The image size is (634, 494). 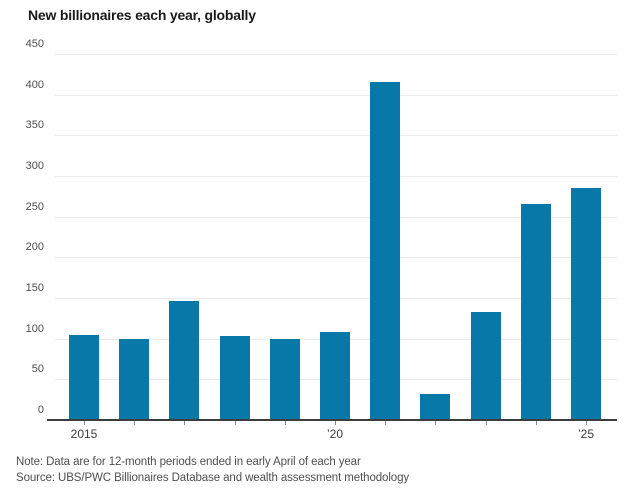 What do you see at coordinates (34, 328) in the screenshot?
I see `y-axis-label: 100` at bounding box center [34, 328].